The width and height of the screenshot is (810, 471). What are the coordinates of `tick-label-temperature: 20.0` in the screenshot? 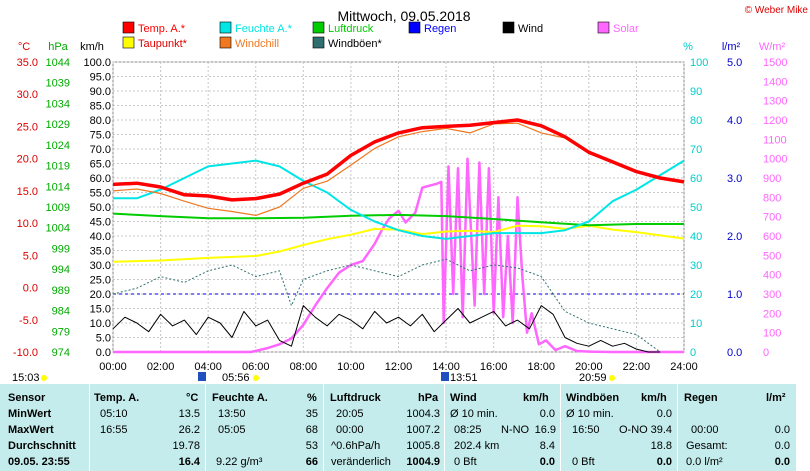 It's located at (27, 160).